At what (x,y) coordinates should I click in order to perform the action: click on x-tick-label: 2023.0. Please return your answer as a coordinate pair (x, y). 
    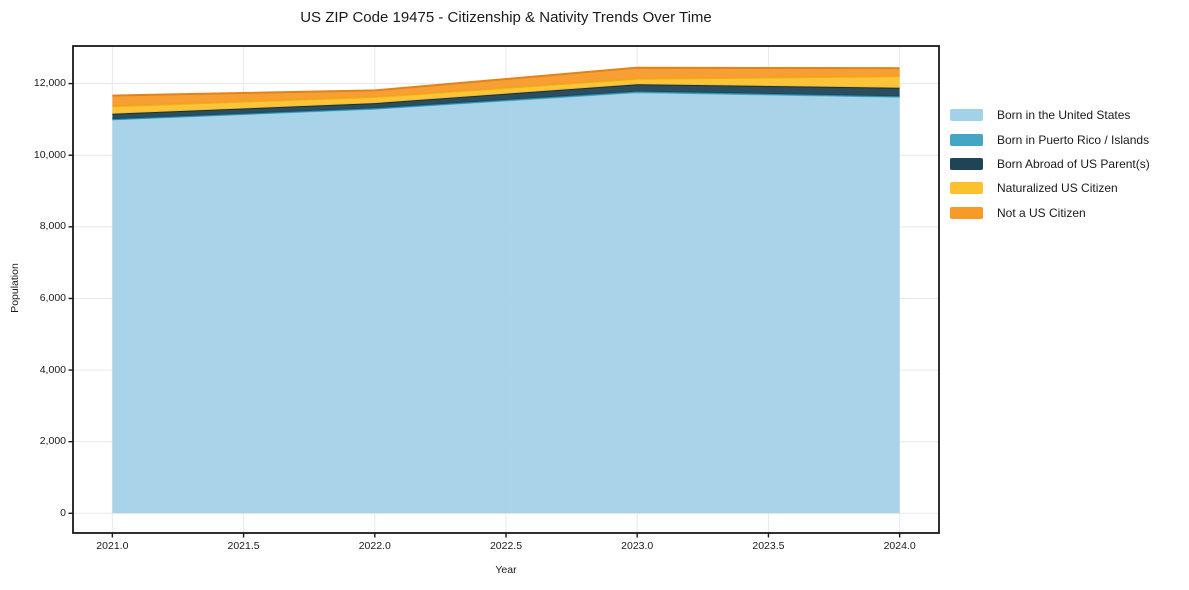
    Looking at the image, I should click on (637, 546).